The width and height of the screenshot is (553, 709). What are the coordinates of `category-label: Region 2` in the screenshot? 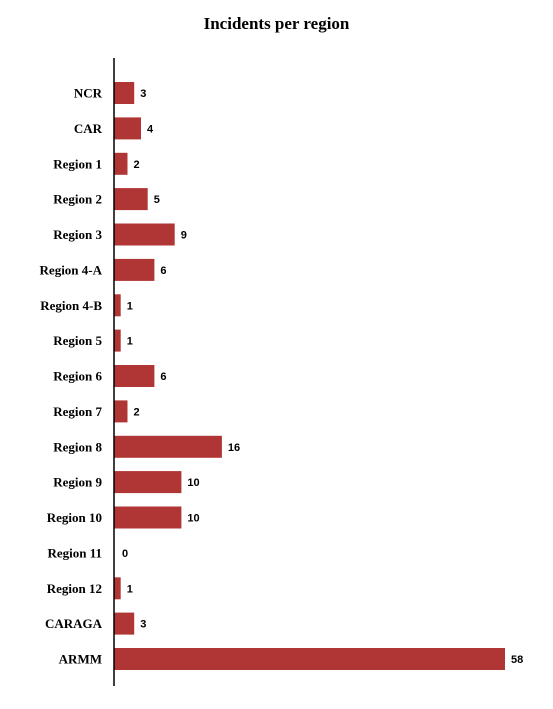 It's located at (77, 199).